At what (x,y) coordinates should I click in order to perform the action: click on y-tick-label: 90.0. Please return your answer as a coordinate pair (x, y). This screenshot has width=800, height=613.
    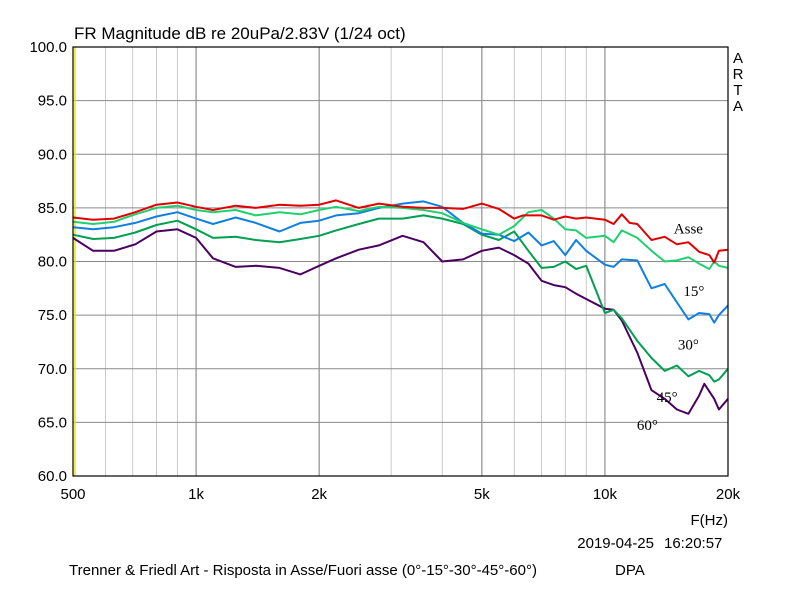
    Looking at the image, I should click on (52, 154).